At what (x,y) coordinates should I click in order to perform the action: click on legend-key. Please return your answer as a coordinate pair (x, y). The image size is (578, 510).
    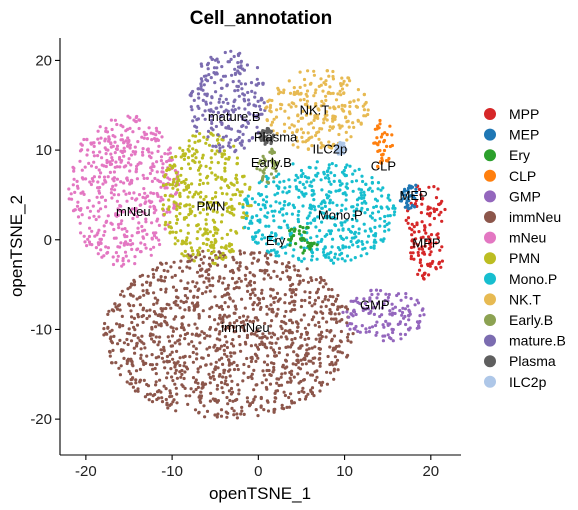
    Looking at the image, I should click on (490, 278).